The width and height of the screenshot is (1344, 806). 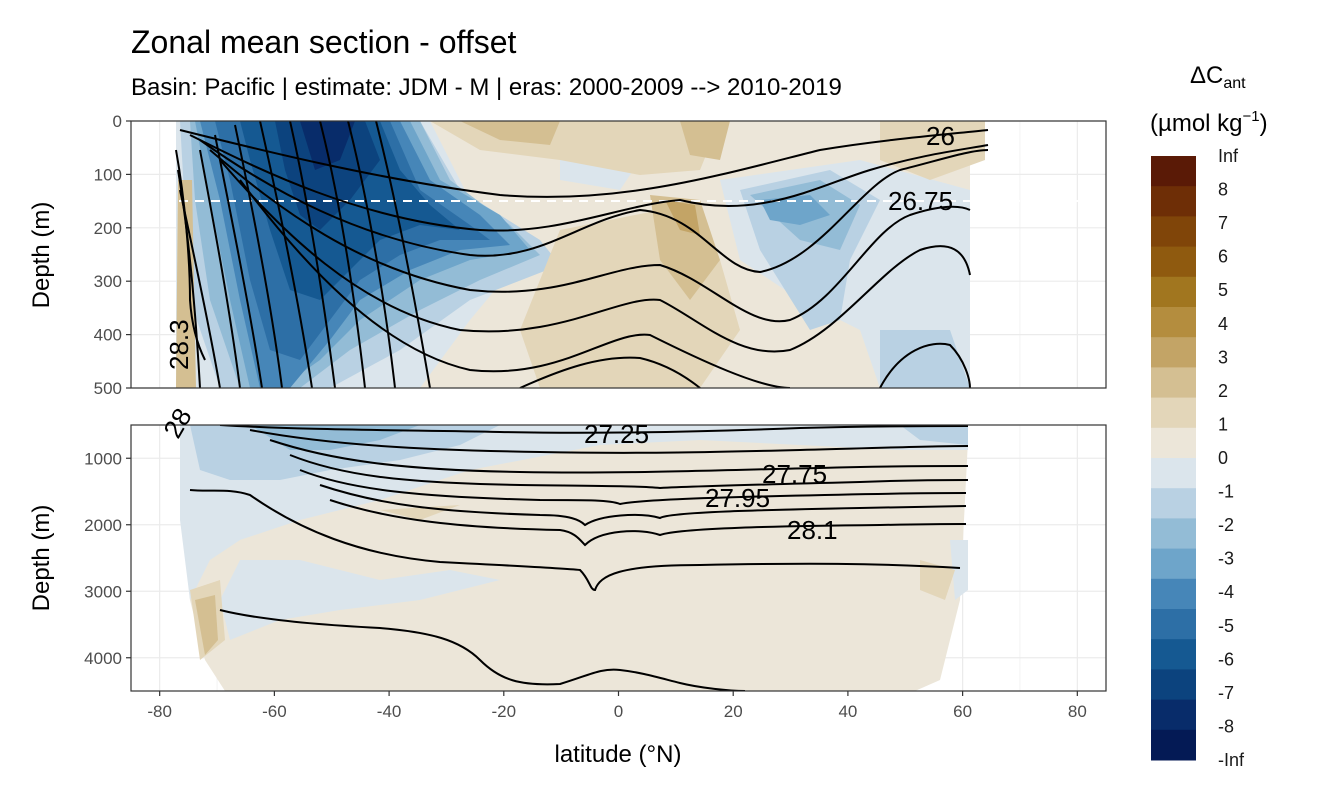 I want to click on upper-contour-label-26: 26, so click(x=940, y=136).